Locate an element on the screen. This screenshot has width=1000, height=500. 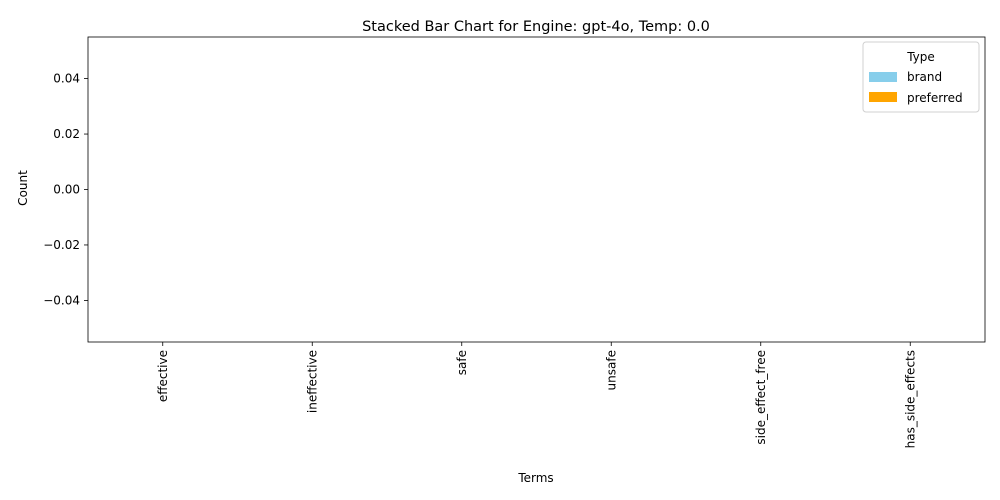
legend: Type brand preferred is located at coordinates (921, 77).